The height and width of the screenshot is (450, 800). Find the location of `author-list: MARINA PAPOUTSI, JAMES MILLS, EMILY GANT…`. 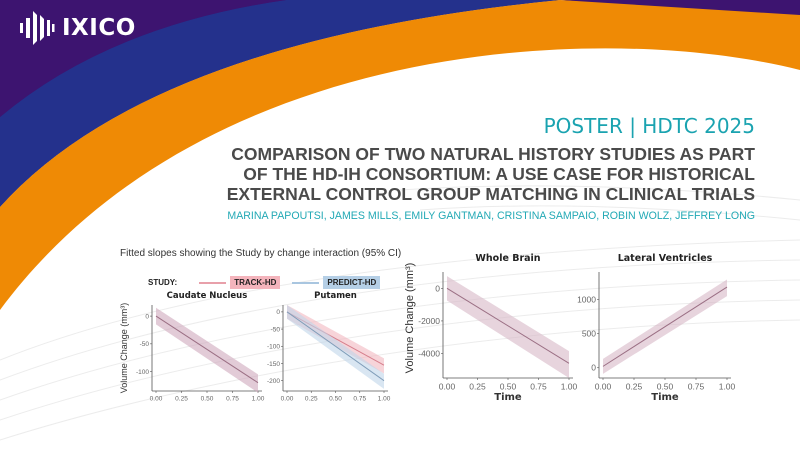

author-list: MARINA PAPOUTSI, JAMES MILLS, EMILY GANT… is located at coordinates (491, 216).